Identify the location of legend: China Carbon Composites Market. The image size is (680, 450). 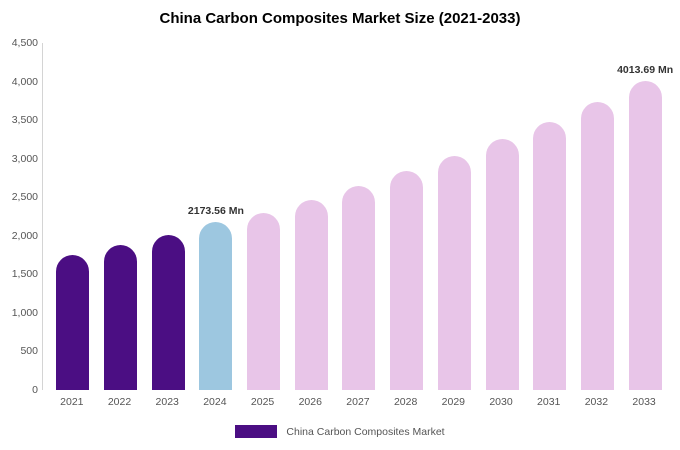
(340, 431).